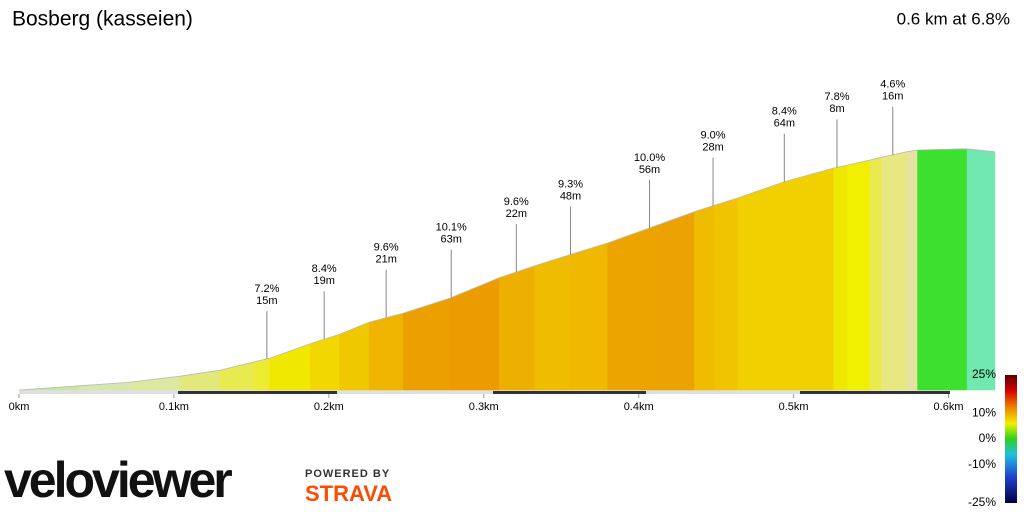 This screenshot has height=517, width=1024. Describe the element at coordinates (984, 413) in the screenshot. I see `legend-label: 10%` at that location.